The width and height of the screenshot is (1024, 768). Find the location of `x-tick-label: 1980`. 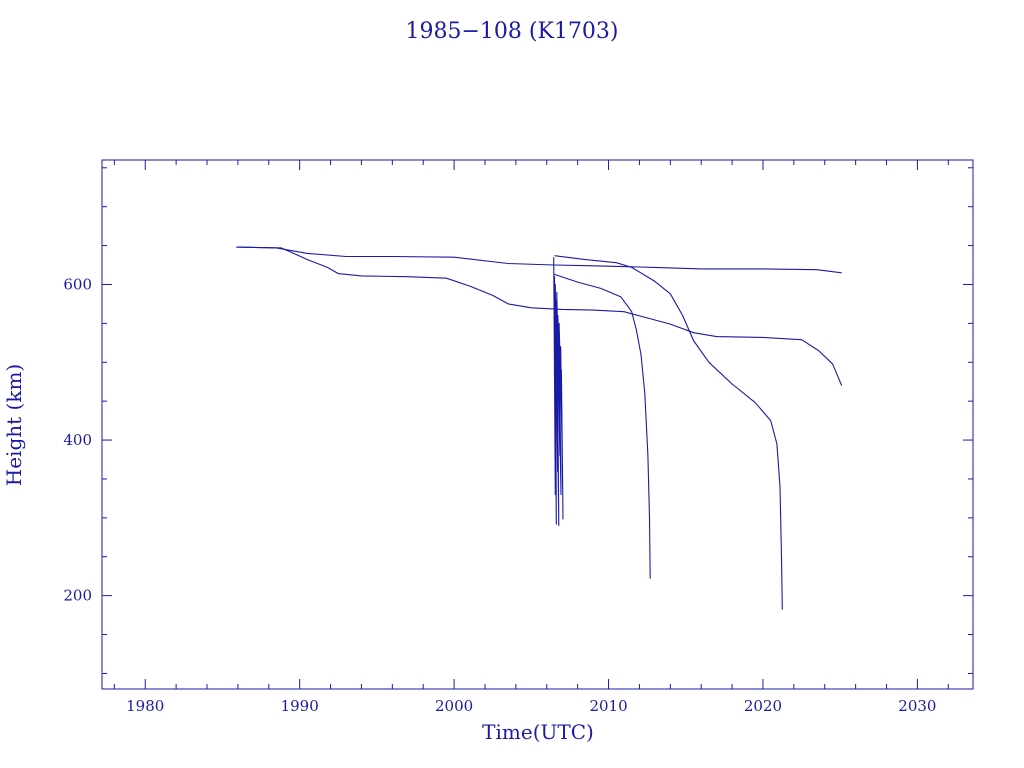

x-tick-label: 1980 is located at coordinates (145, 706).